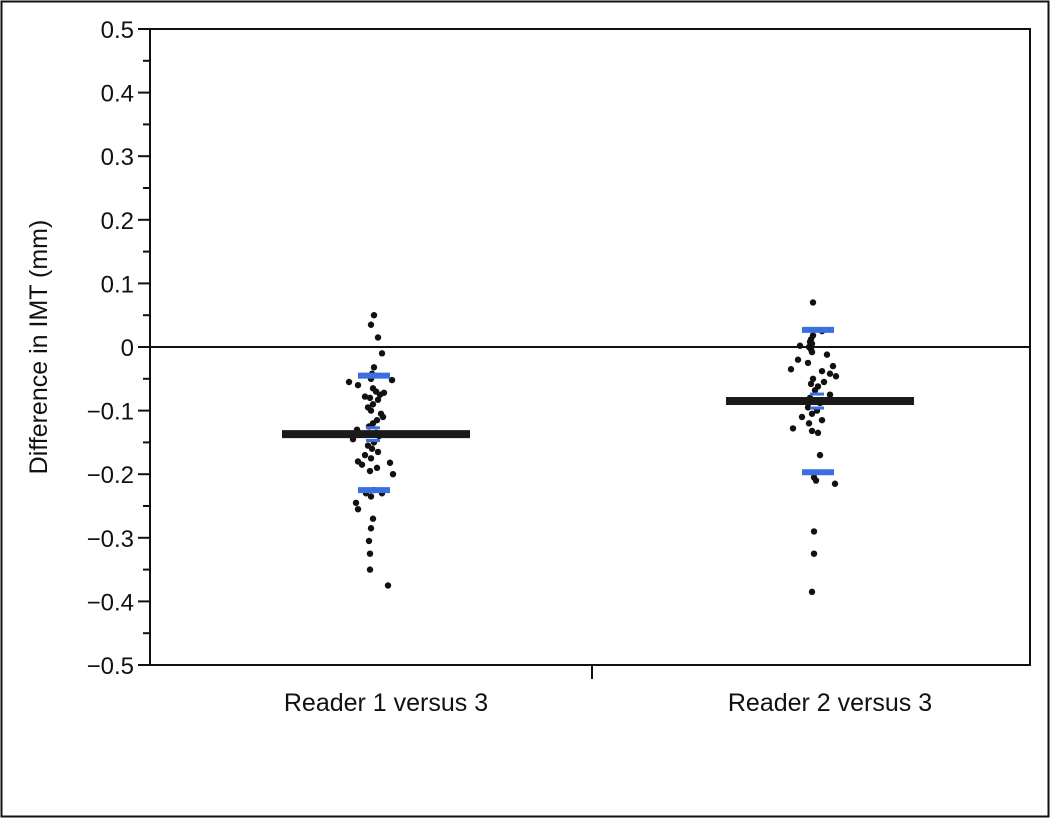 This screenshot has width=1050, height=818. I want to click on y-tick-label: −0.3, so click(110, 539).